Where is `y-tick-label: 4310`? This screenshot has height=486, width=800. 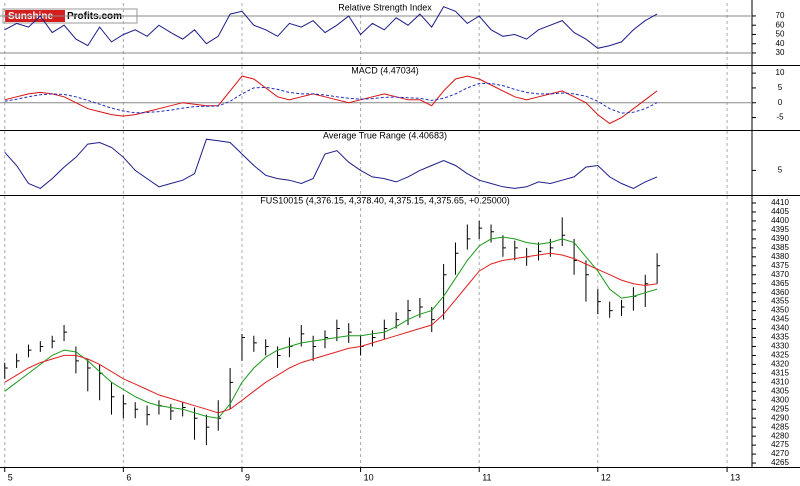
y-tick-label: 4310 is located at coordinates (780, 381).